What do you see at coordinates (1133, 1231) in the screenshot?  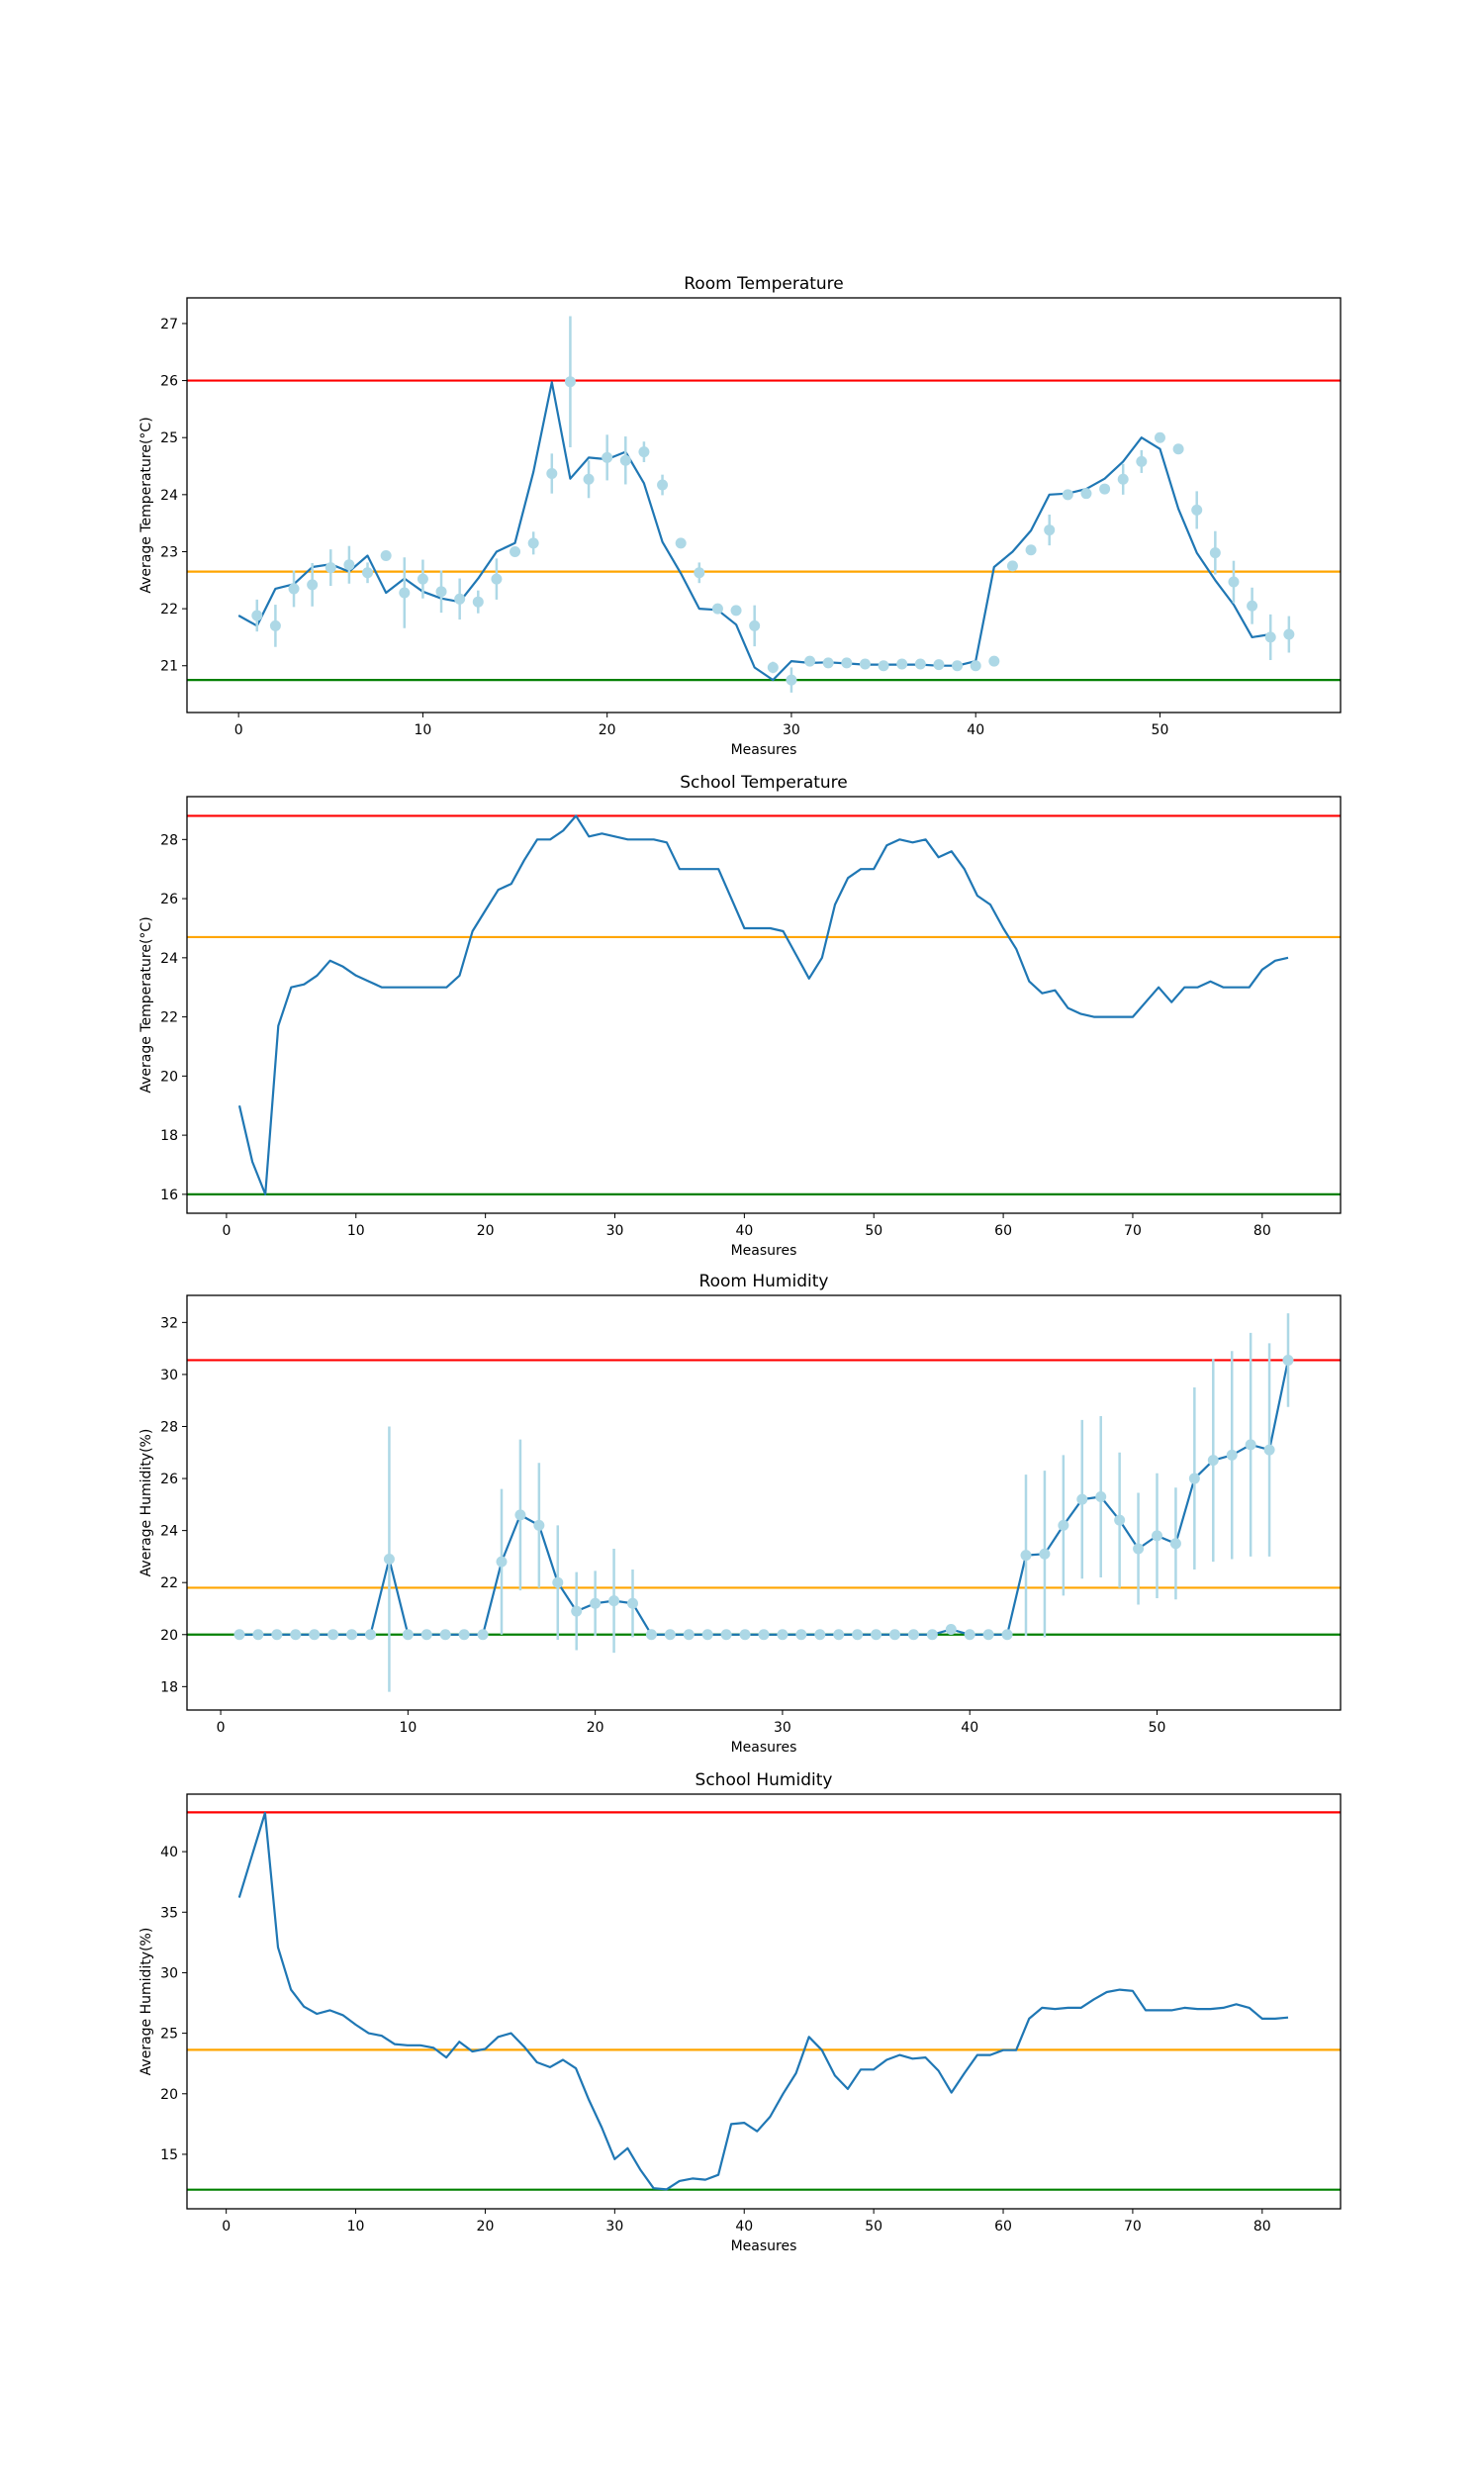 I see `x-tick-label: 70` at bounding box center [1133, 1231].